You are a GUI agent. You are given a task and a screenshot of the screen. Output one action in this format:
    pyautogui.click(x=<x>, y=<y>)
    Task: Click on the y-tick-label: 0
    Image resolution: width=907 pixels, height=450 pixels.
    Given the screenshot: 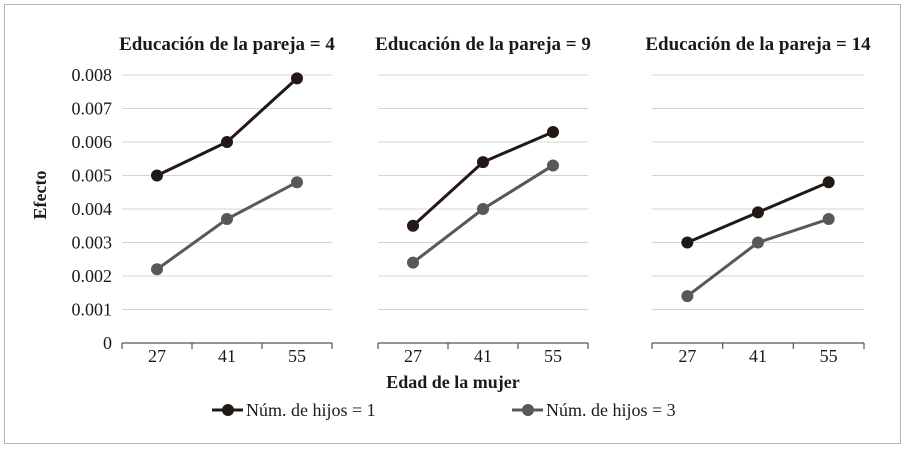 What is the action you would take?
    pyautogui.click(x=107, y=343)
    